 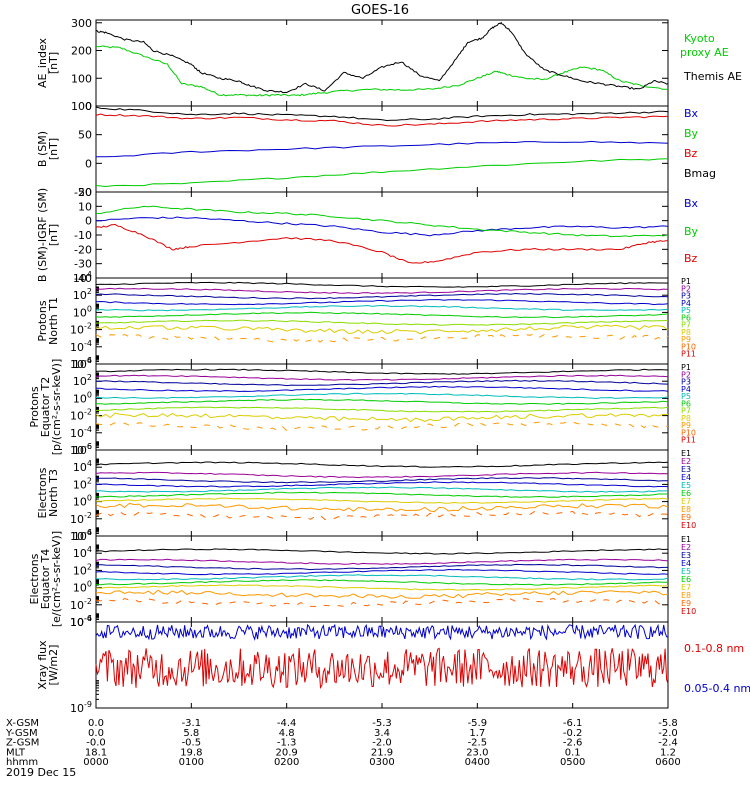 What do you see at coordinates (382, 594) in the screenshot?
I see `flux-line-e8` at bounding box center [382, 594].